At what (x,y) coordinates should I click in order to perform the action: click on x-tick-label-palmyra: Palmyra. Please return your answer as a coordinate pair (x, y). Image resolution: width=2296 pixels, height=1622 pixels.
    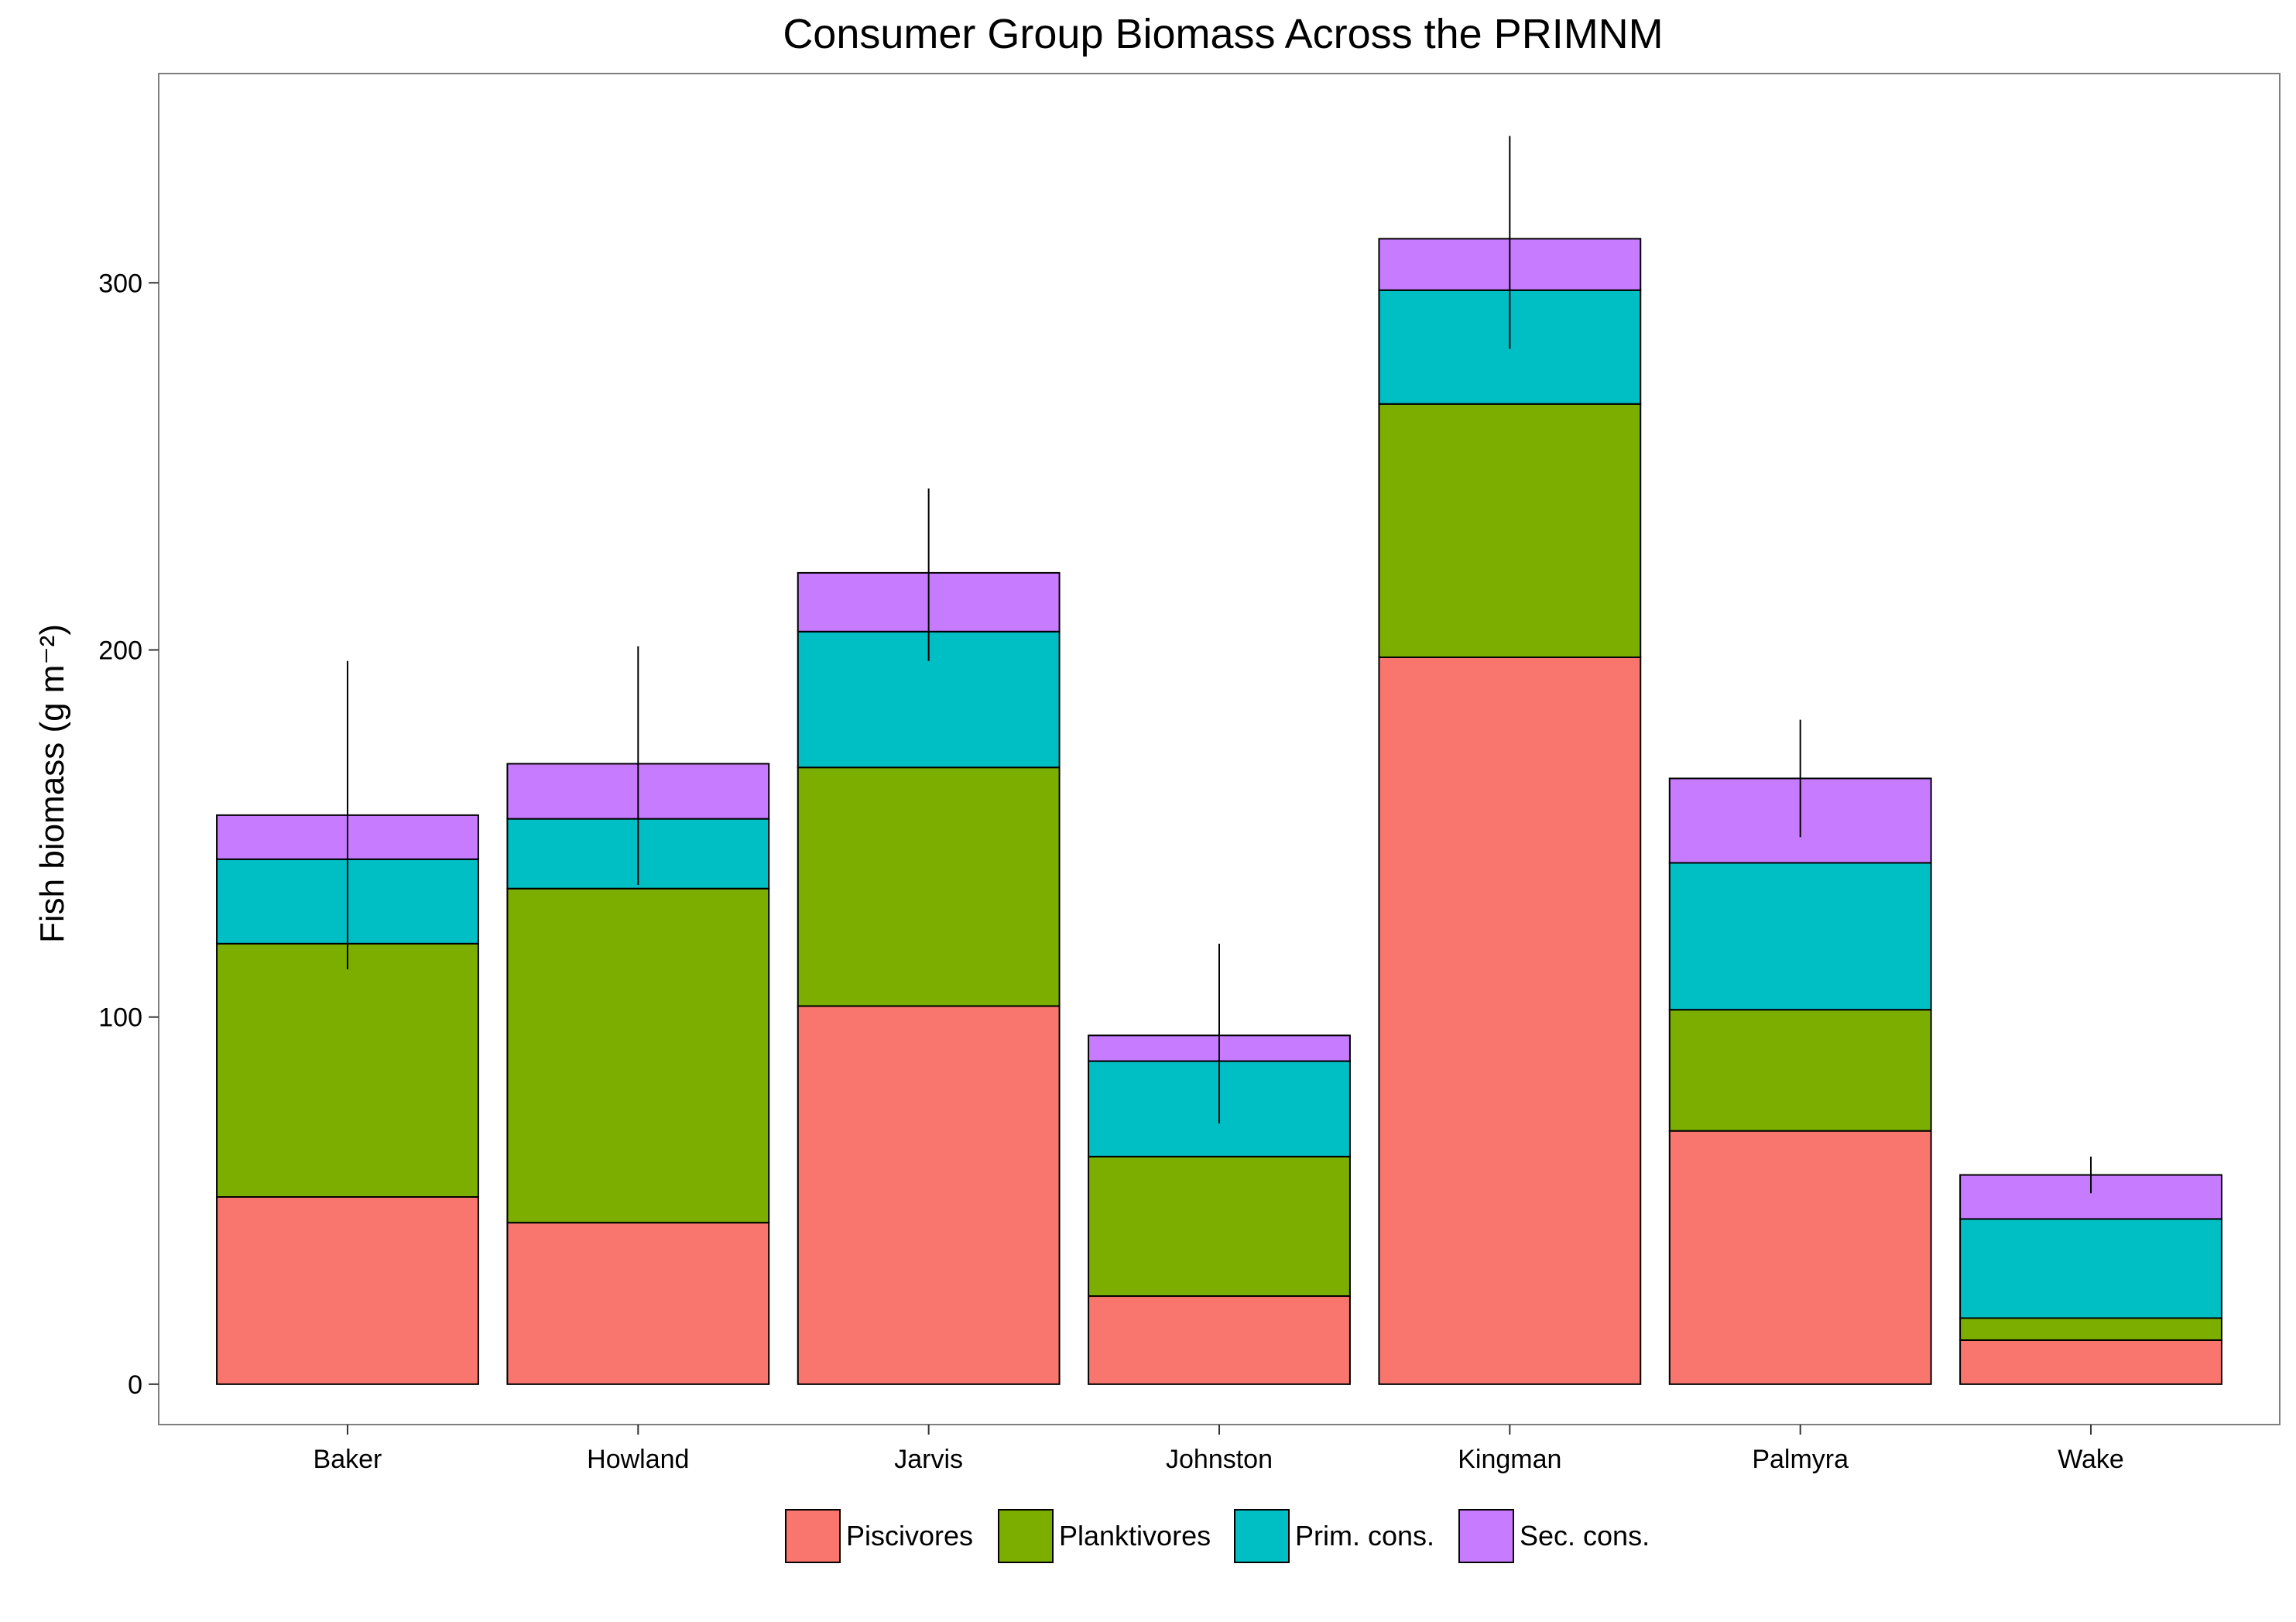
    Looking at the image, I should click on (1801, 1459).